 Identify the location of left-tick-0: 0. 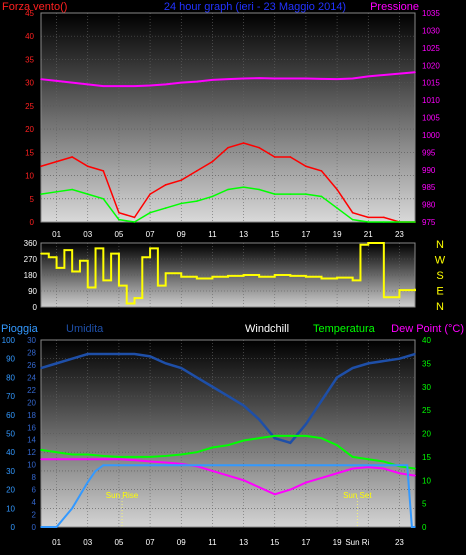
(32, 222).